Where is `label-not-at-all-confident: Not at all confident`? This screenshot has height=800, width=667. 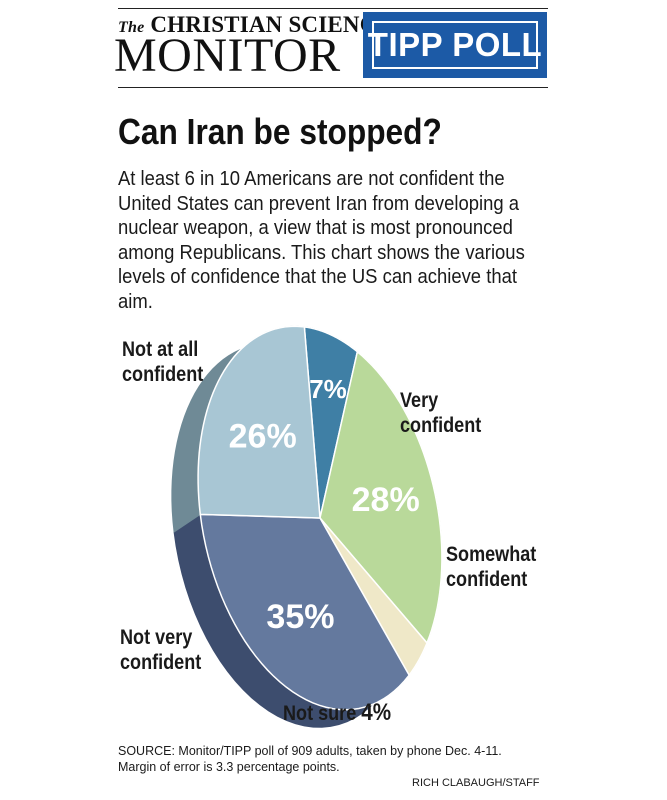
label-not-at-all-confident: Not at all confident is located at coordinates (162, 362).